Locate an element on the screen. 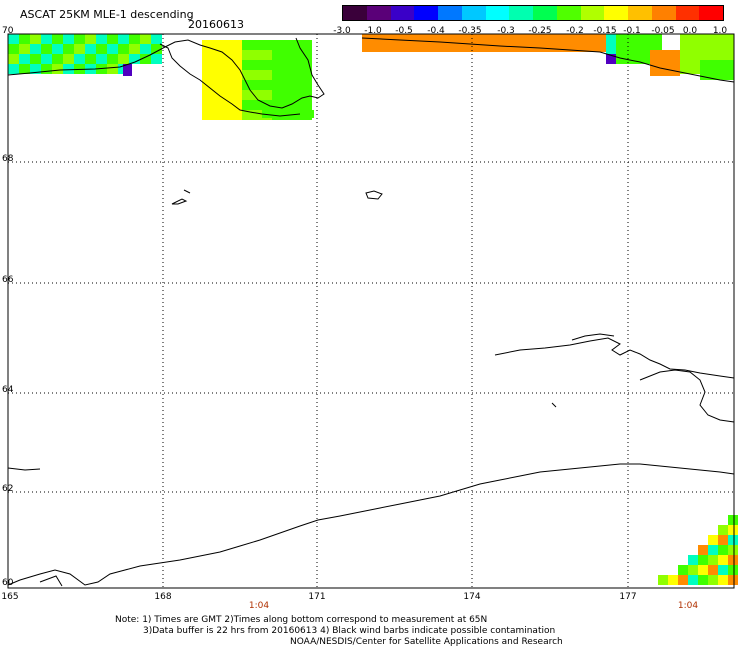 This screenshot has height=650, width=740. latitude-label: 68 is located at coordinates (8, 159).